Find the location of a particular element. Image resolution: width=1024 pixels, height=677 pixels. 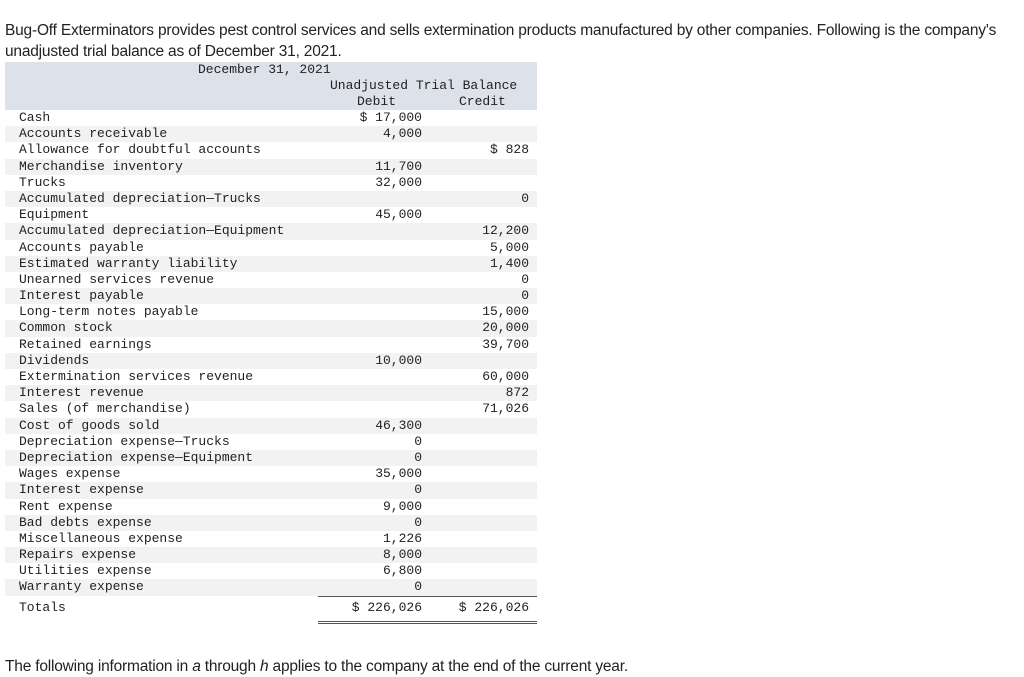

account-cell: Accounts payable is located at coordinates (81, 247).